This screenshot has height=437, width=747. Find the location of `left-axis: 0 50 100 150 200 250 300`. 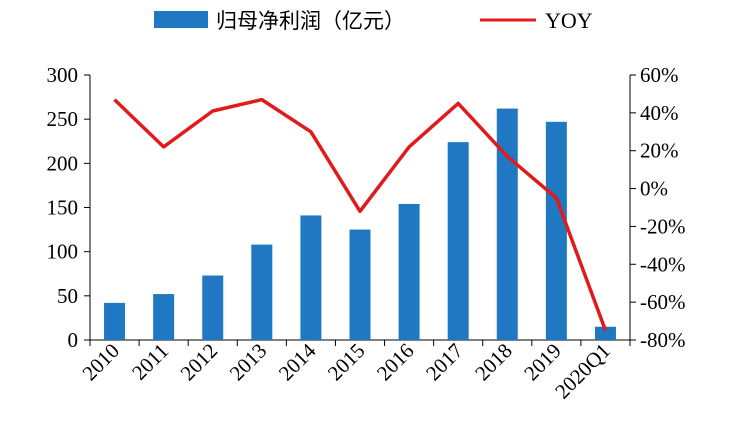

left-axis: 0 50 100 150 200 250 300 is located at coordinates (69, 207).